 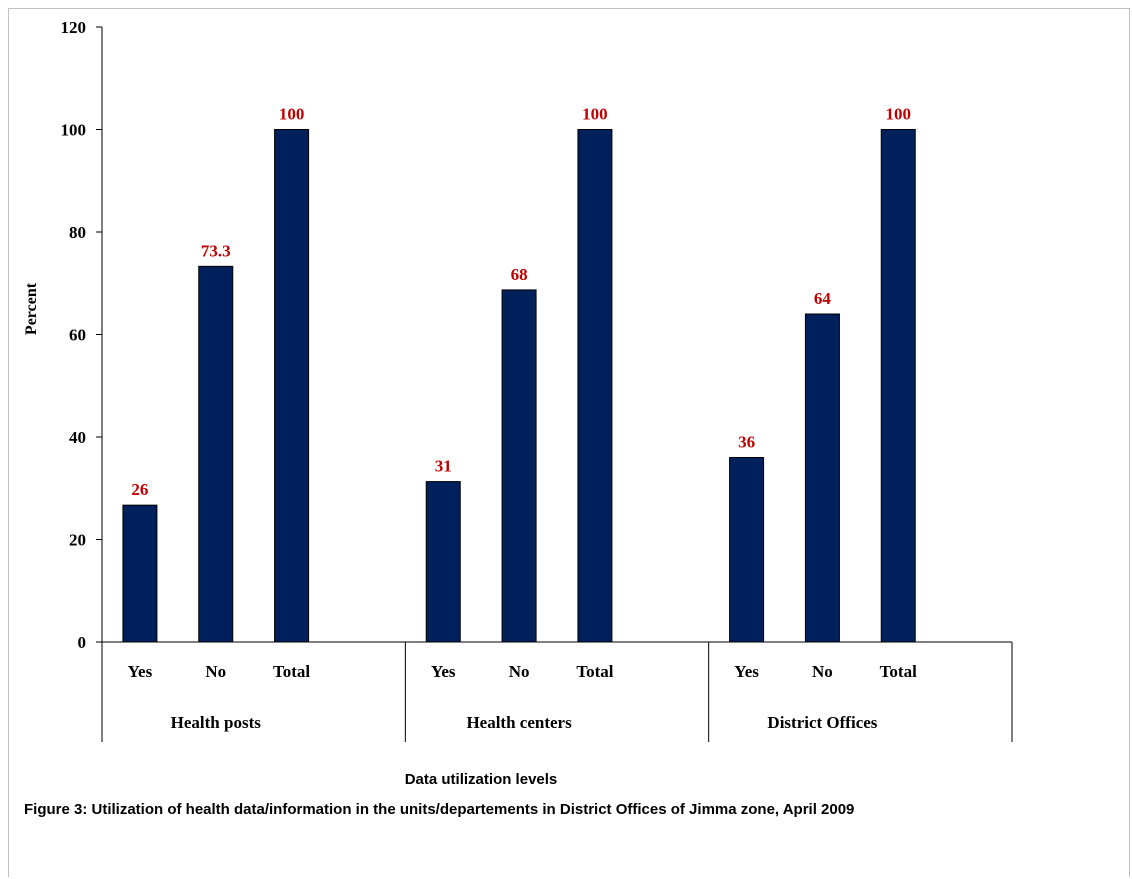 What do you see at coordinates (74, 27) in the screenshot?
I see `y-tick-label: 120` at bounding box center [74, 27].